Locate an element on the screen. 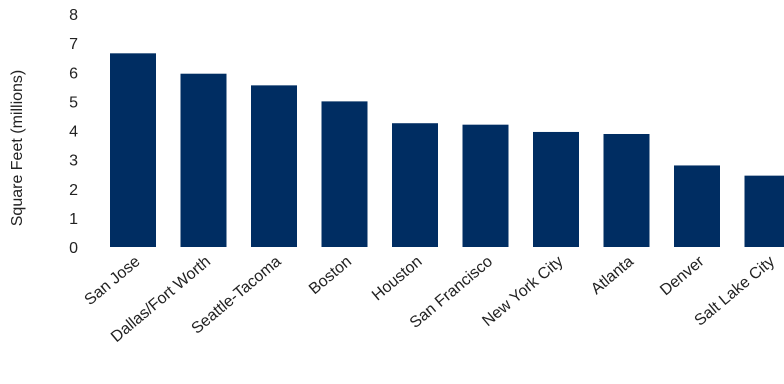 Image resolution: width=784 pixels, height=384 pixels. y-tick-label: 6 is located at coordinates (73, 73).